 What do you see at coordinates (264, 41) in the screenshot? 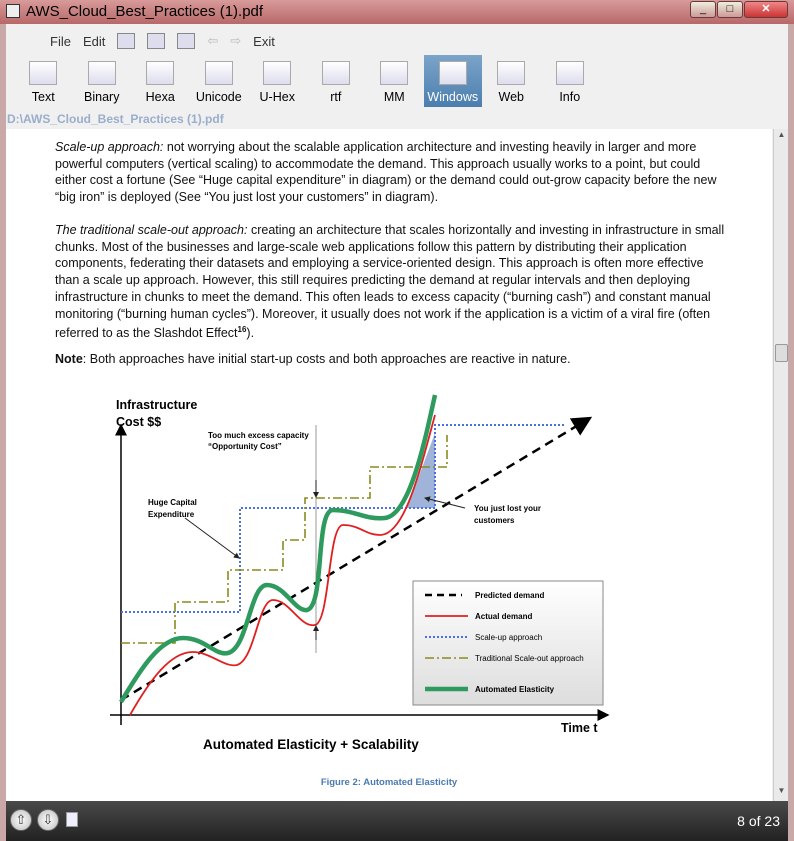
I see `menu-exit: Exit` at bounding box center [264, 41].